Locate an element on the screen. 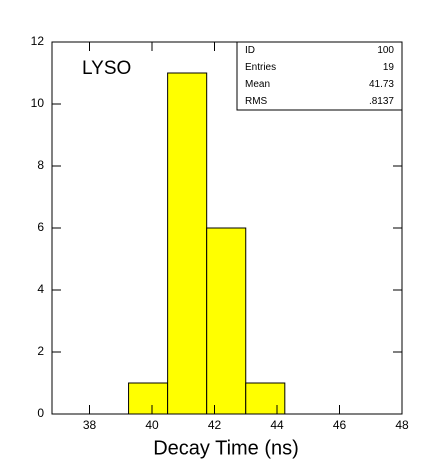 This screenshot has height=473, width=446. stats-value: .8137 is located at coordinates (381, 101).